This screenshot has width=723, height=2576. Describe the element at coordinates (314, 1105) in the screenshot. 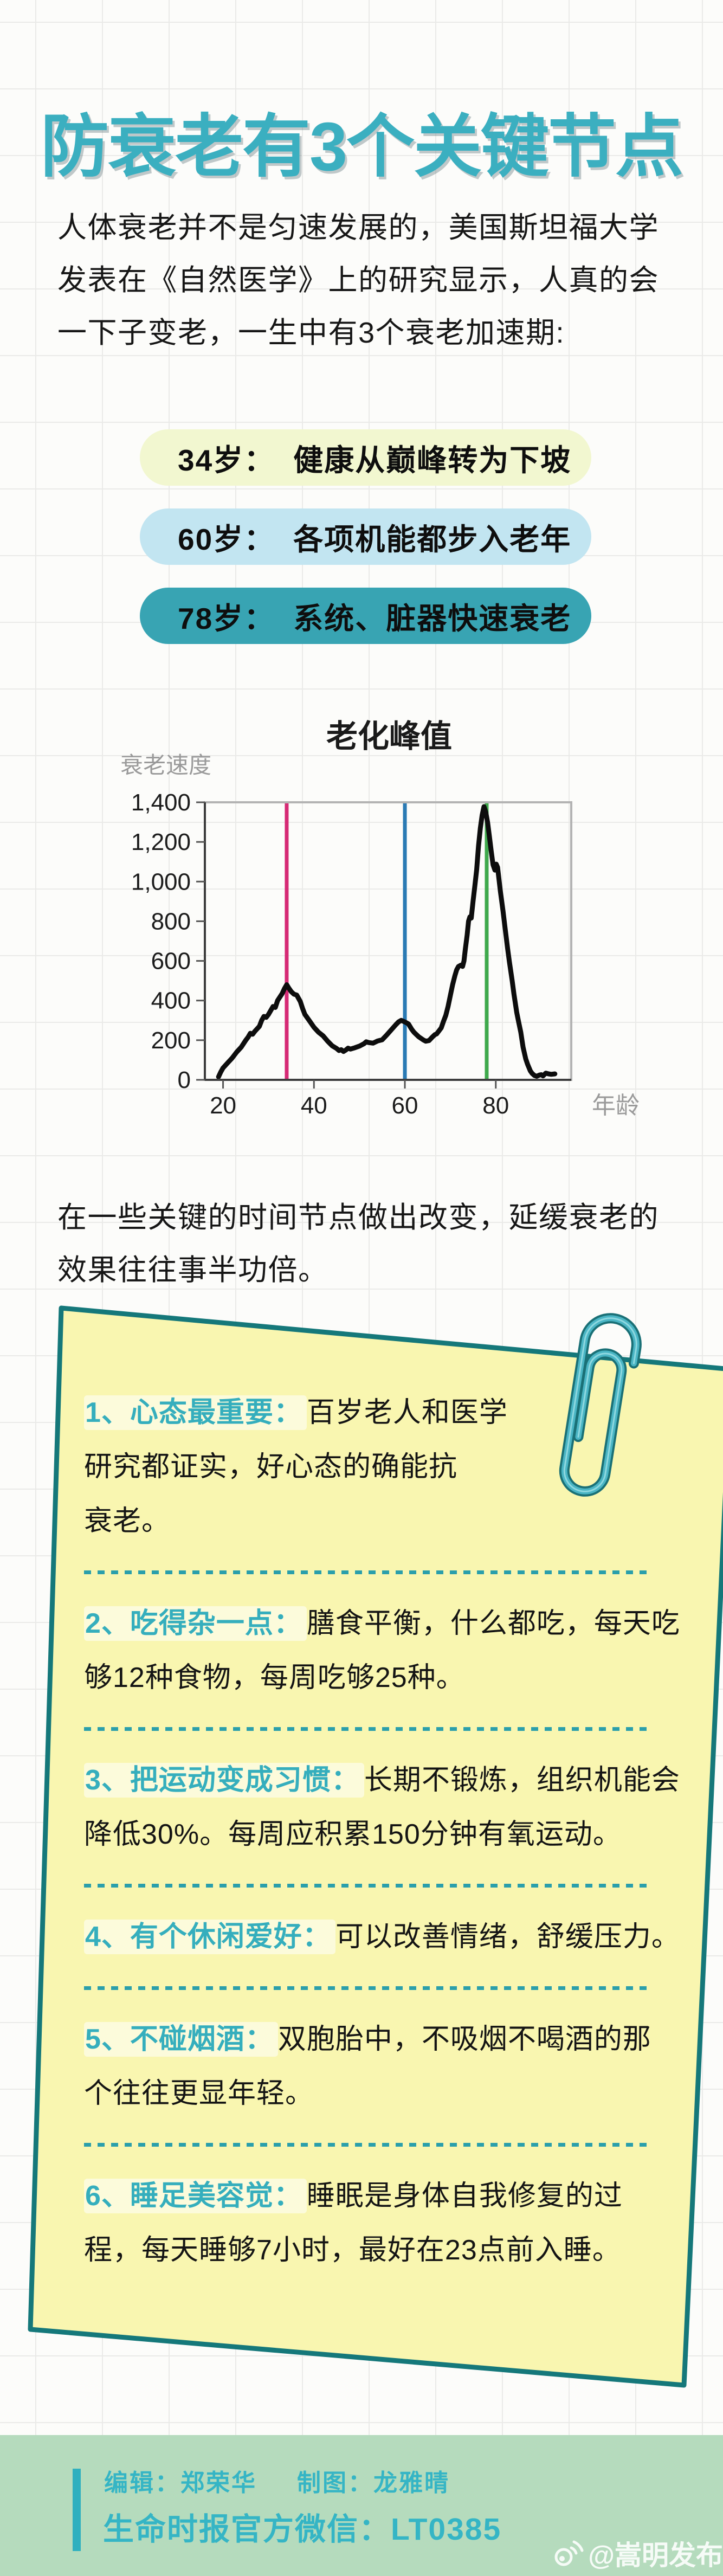

I see `x-tick-label: 40` at that location.